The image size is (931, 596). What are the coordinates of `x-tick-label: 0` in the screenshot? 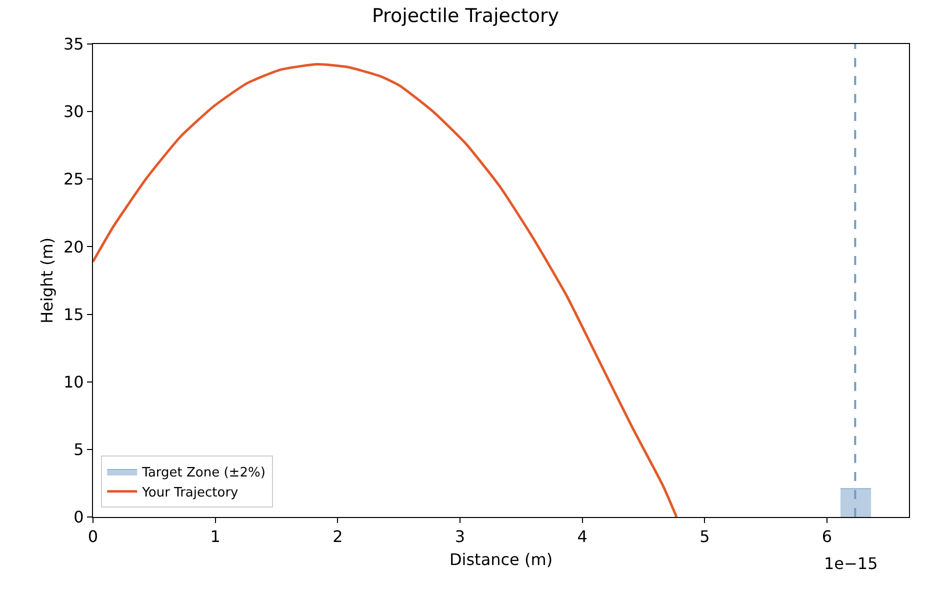 It's located at (93, 536).